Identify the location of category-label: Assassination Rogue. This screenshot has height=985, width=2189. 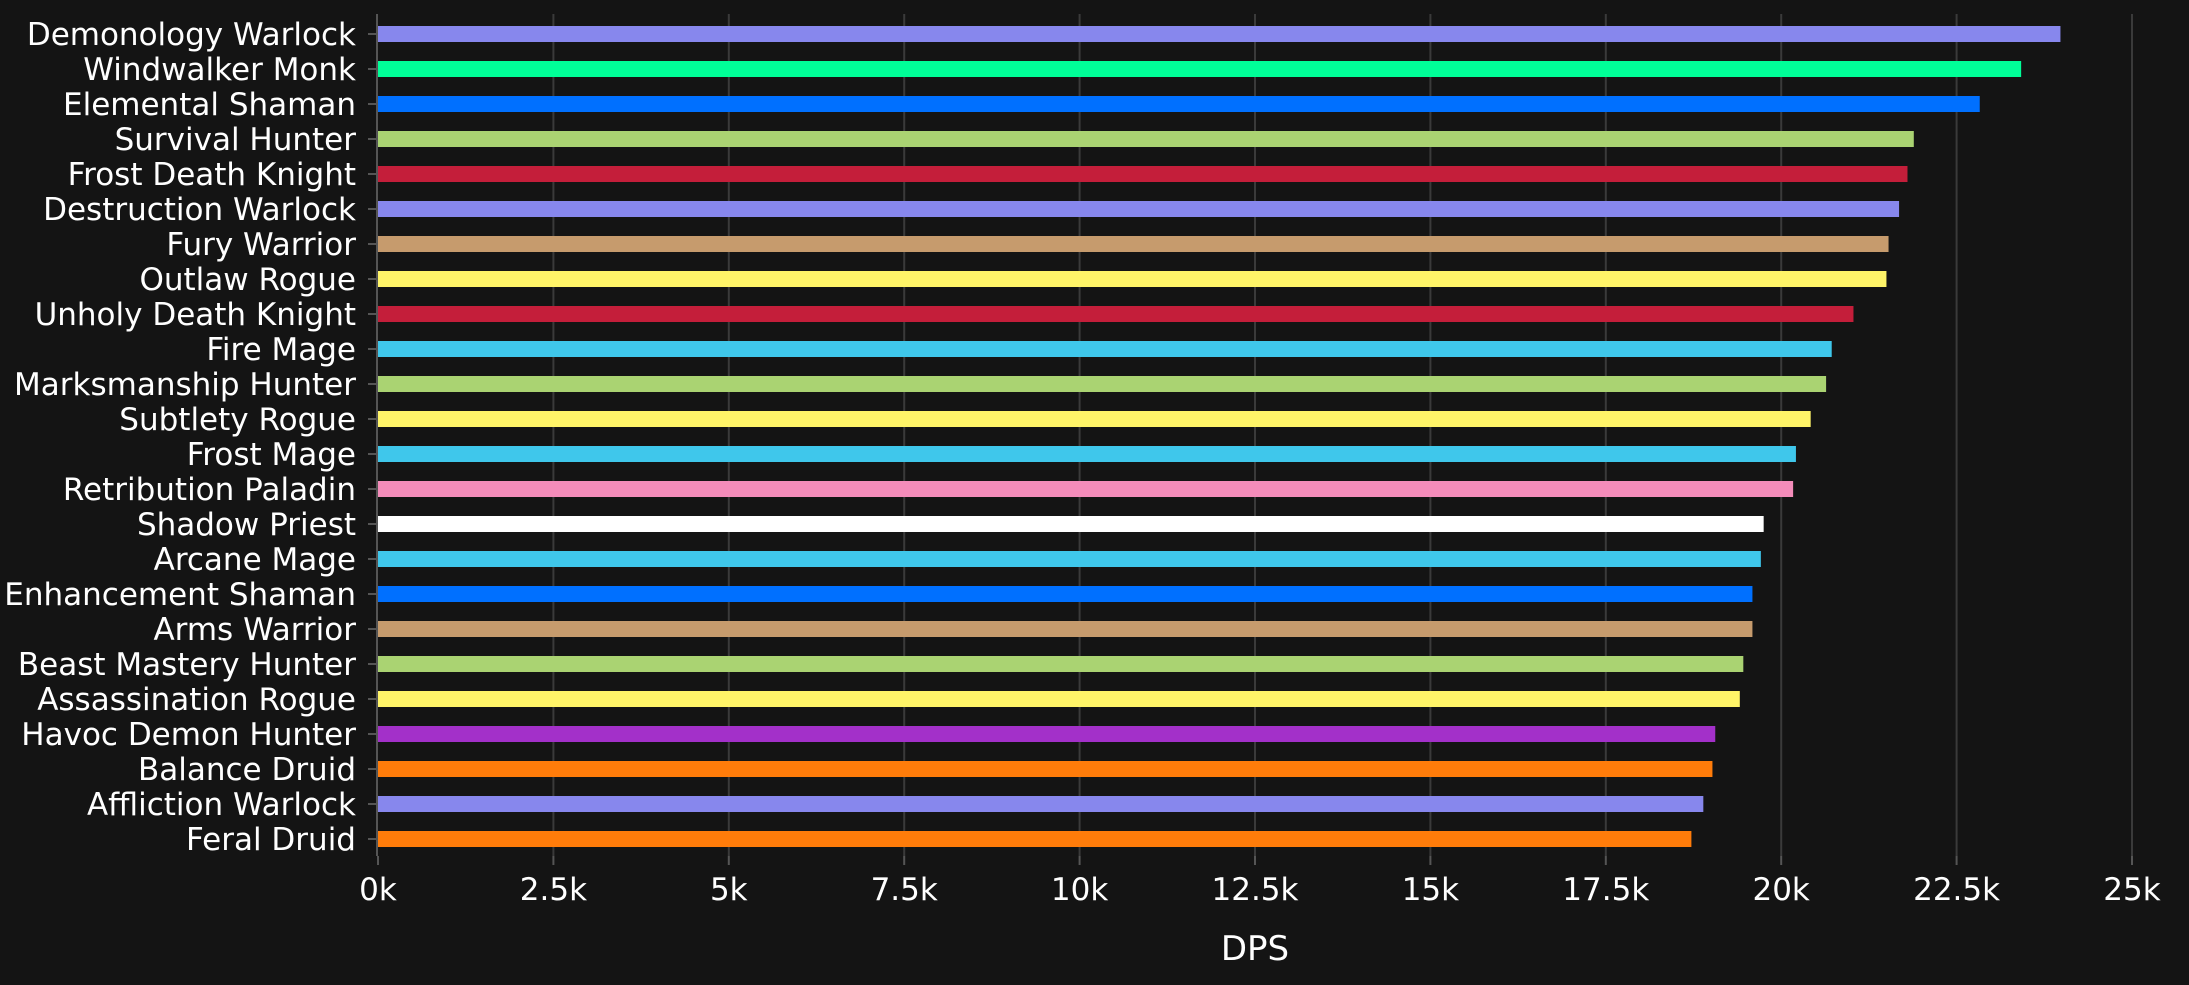
(196, 700).